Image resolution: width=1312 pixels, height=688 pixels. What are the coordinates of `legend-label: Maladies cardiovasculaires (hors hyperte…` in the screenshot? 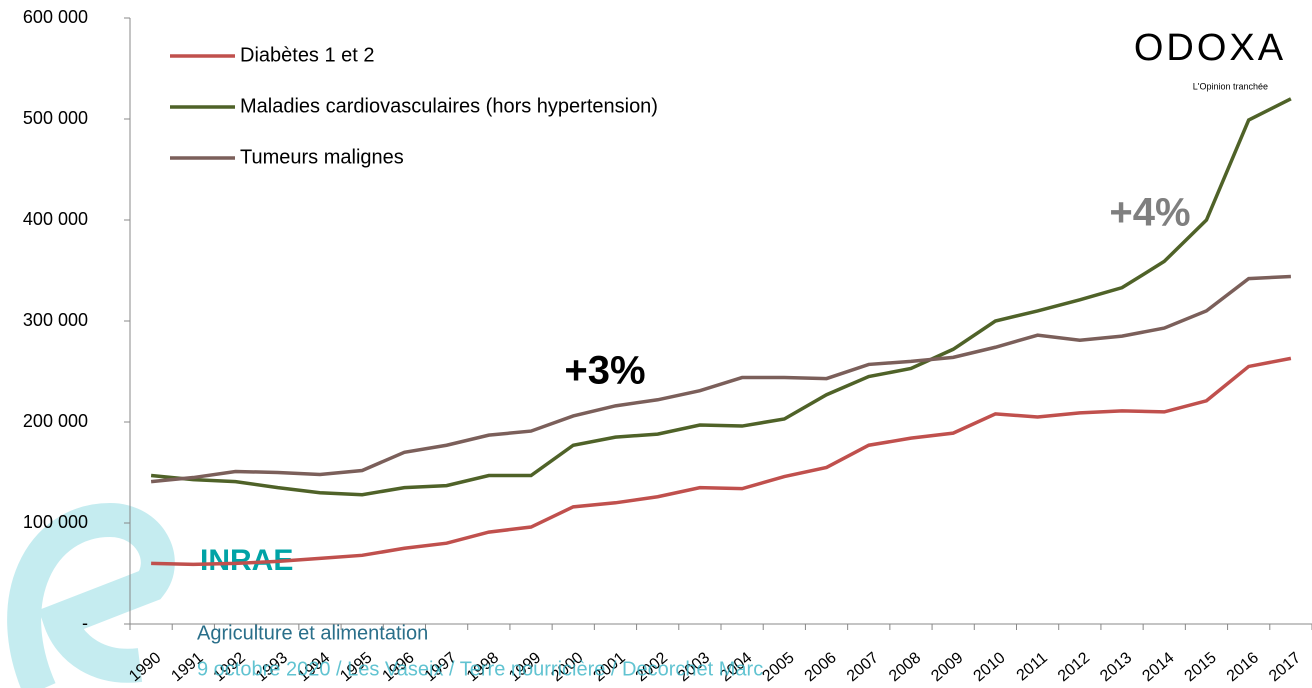 It's located at (449, 106).